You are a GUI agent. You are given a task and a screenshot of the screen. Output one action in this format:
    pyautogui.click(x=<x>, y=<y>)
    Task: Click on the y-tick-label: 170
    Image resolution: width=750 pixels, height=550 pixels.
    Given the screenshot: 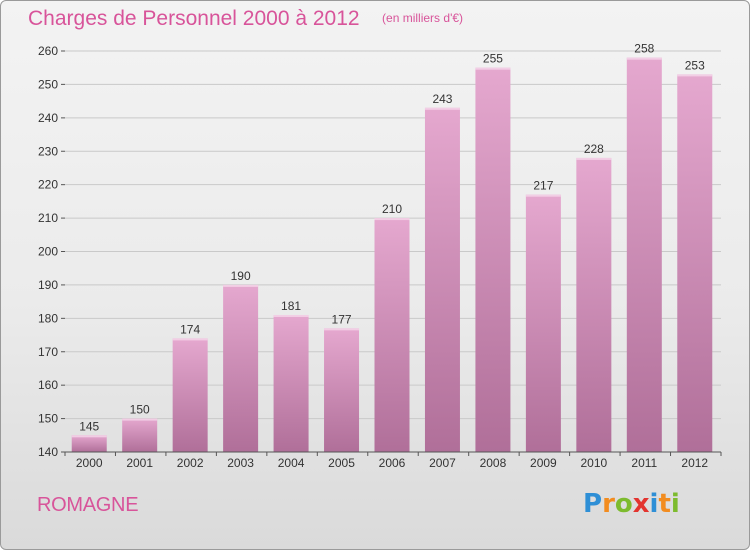 What is the action you would take?
    pyautogui.click(x=48, y=352)
    